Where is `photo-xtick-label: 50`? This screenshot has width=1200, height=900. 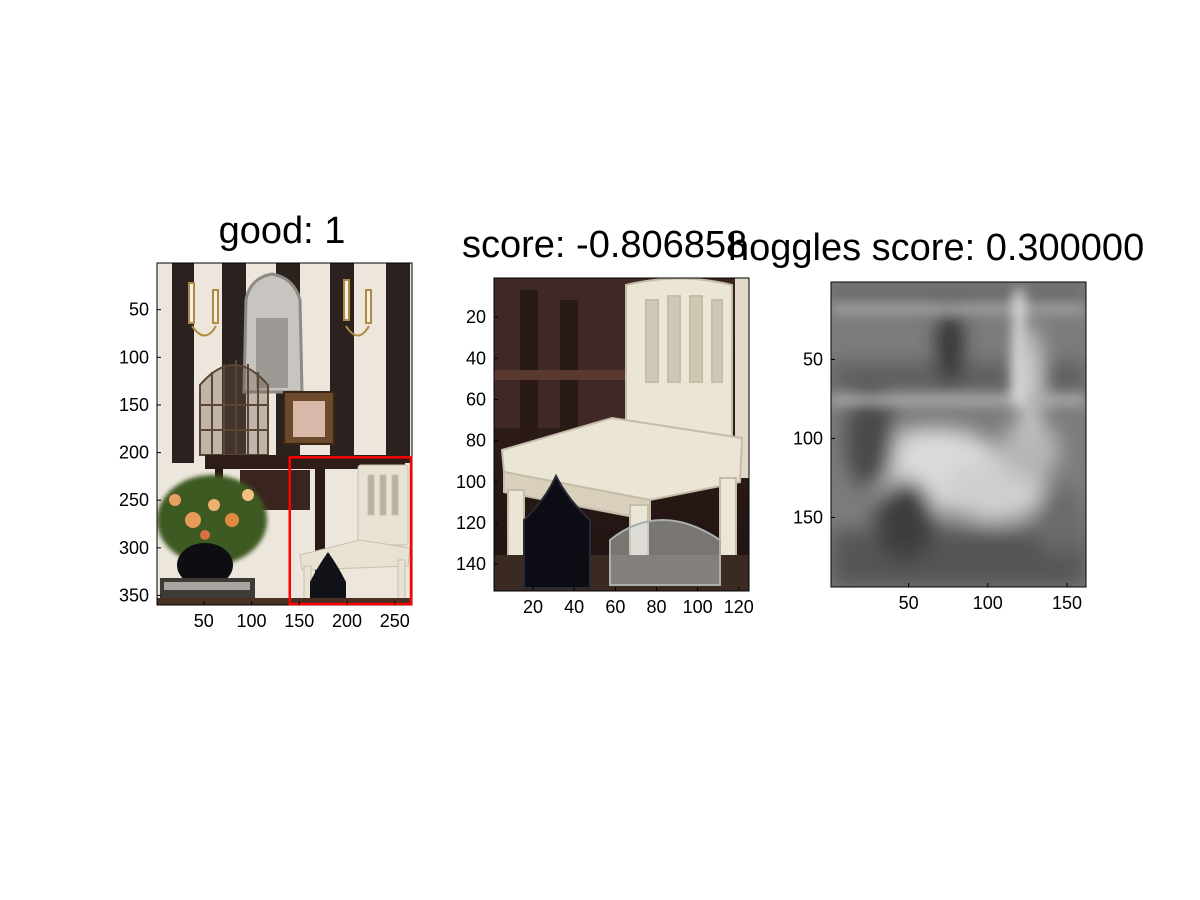 photo-xtick-label: 50 is located at coordinates (204, 621).